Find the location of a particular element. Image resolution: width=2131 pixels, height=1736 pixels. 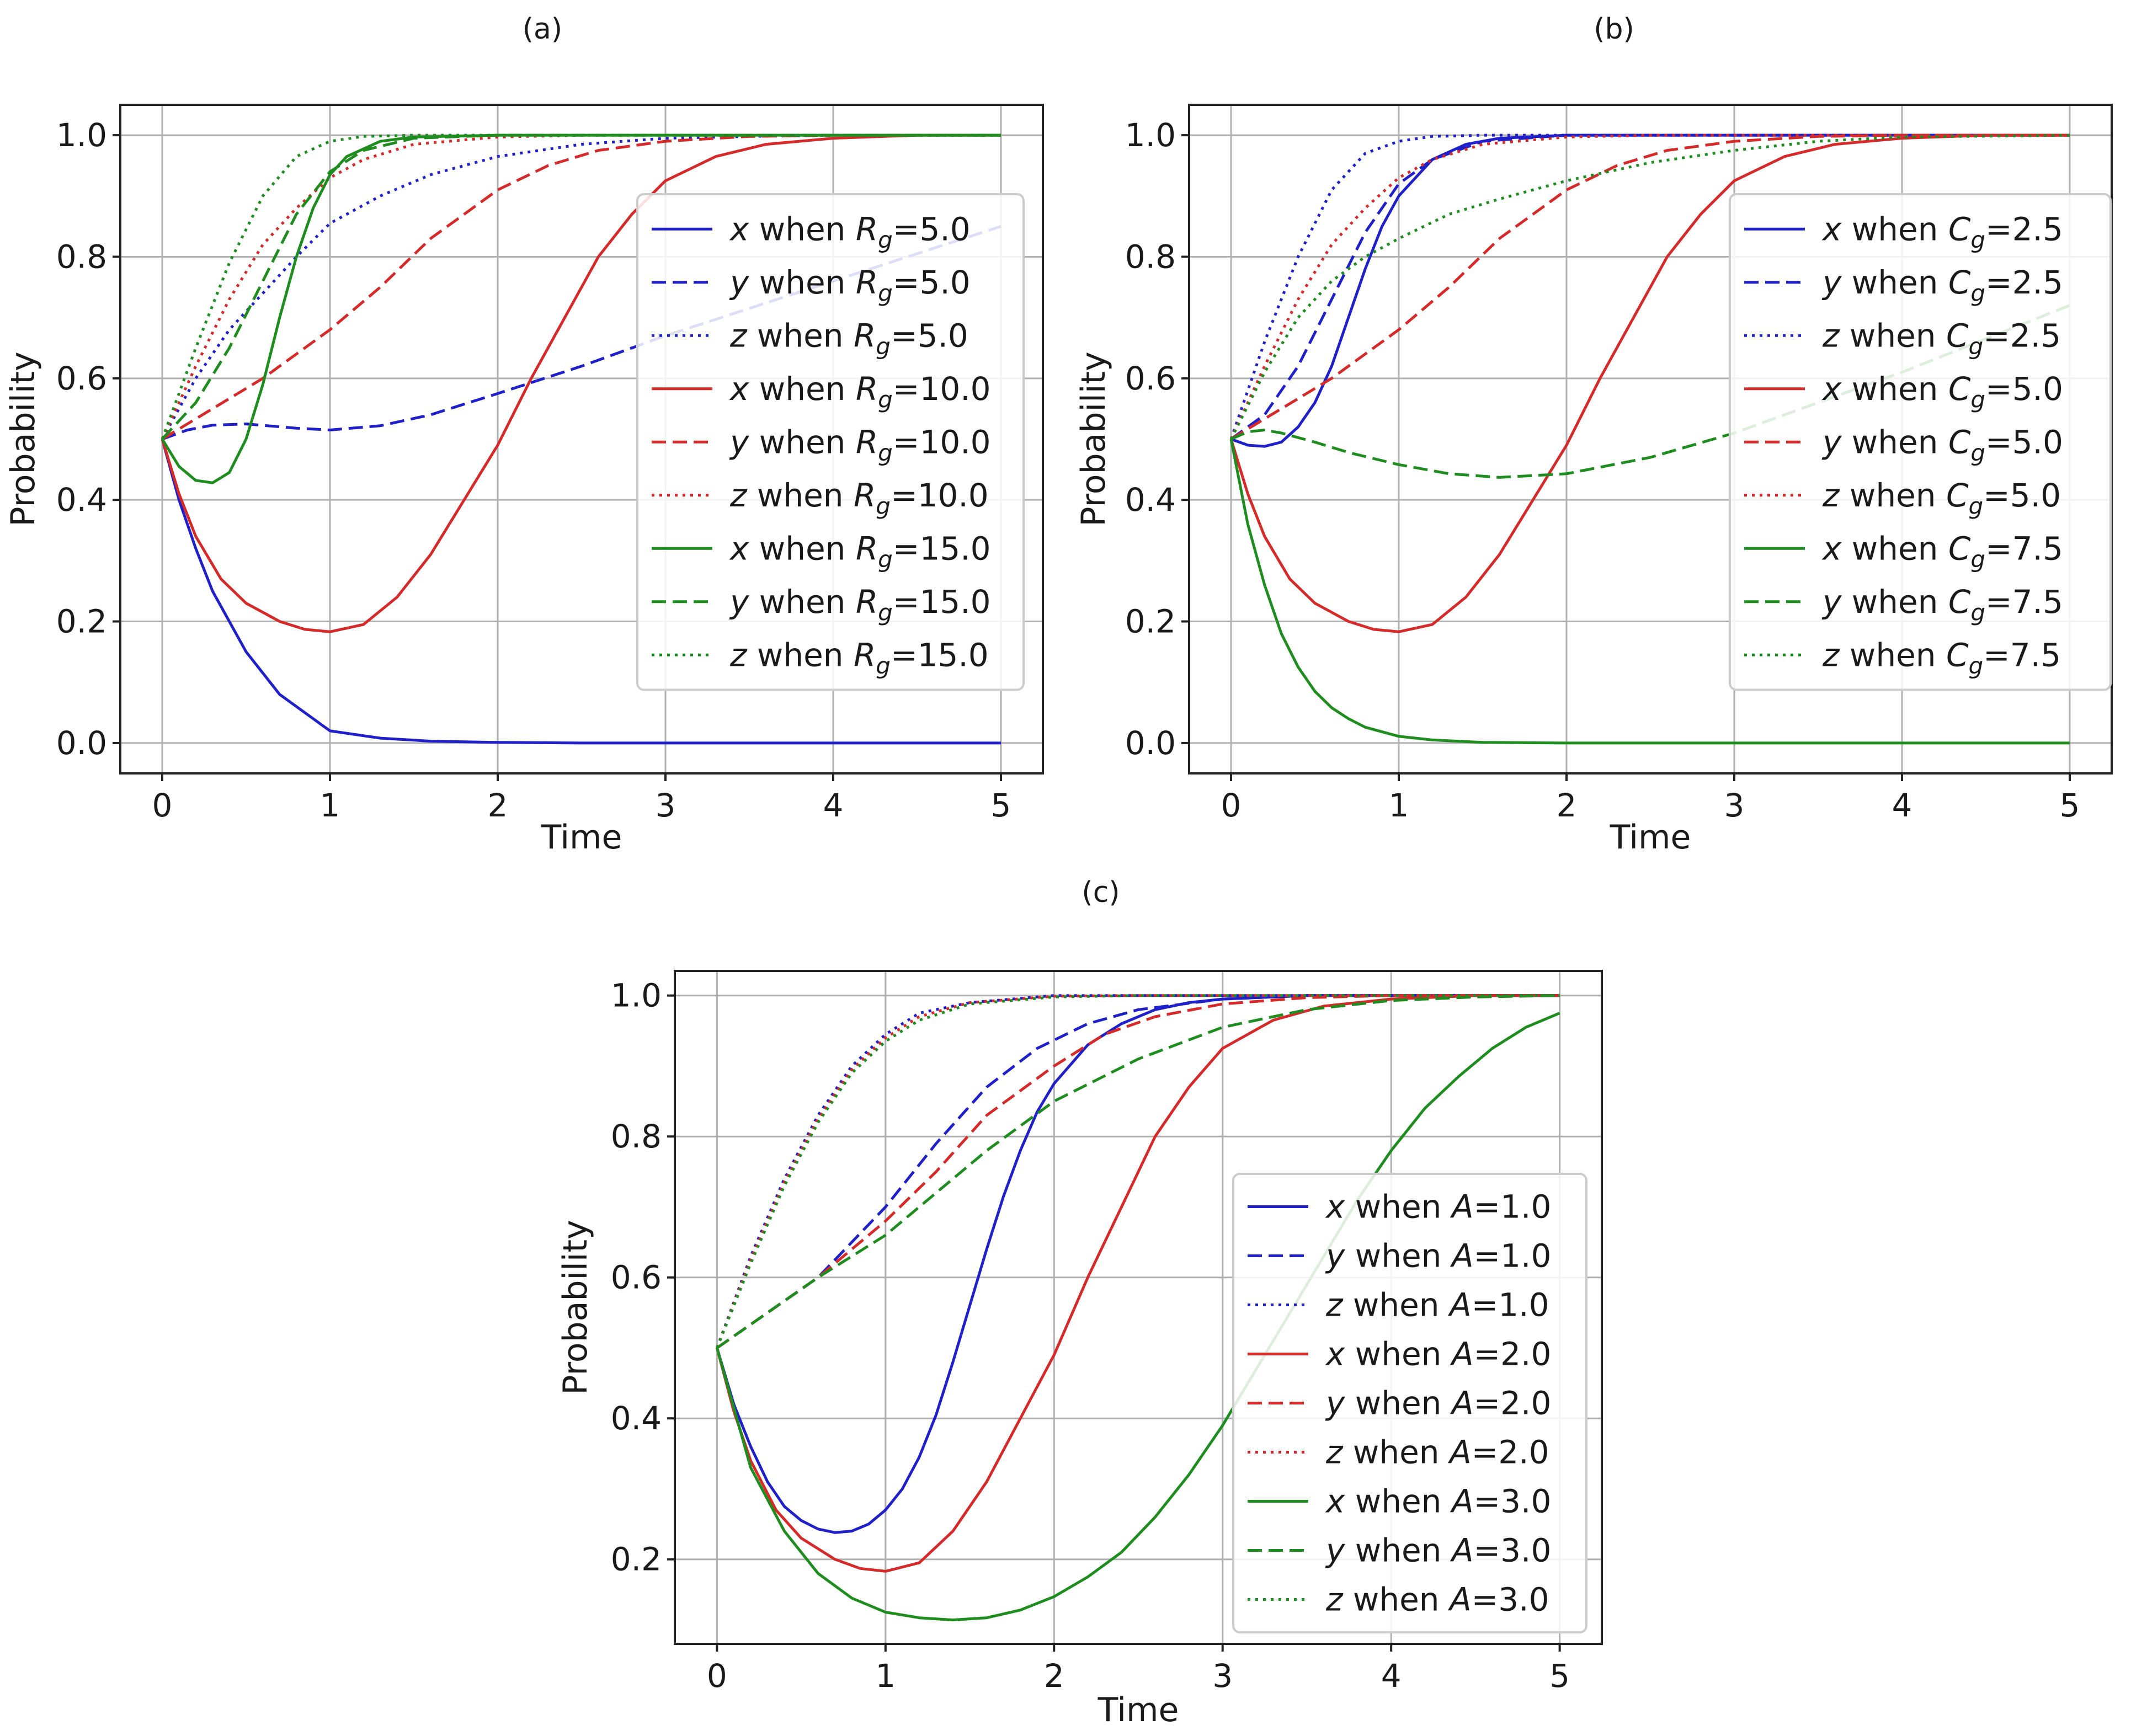

y-tick-label: 0.4 is located at coordinates (1150, 500).